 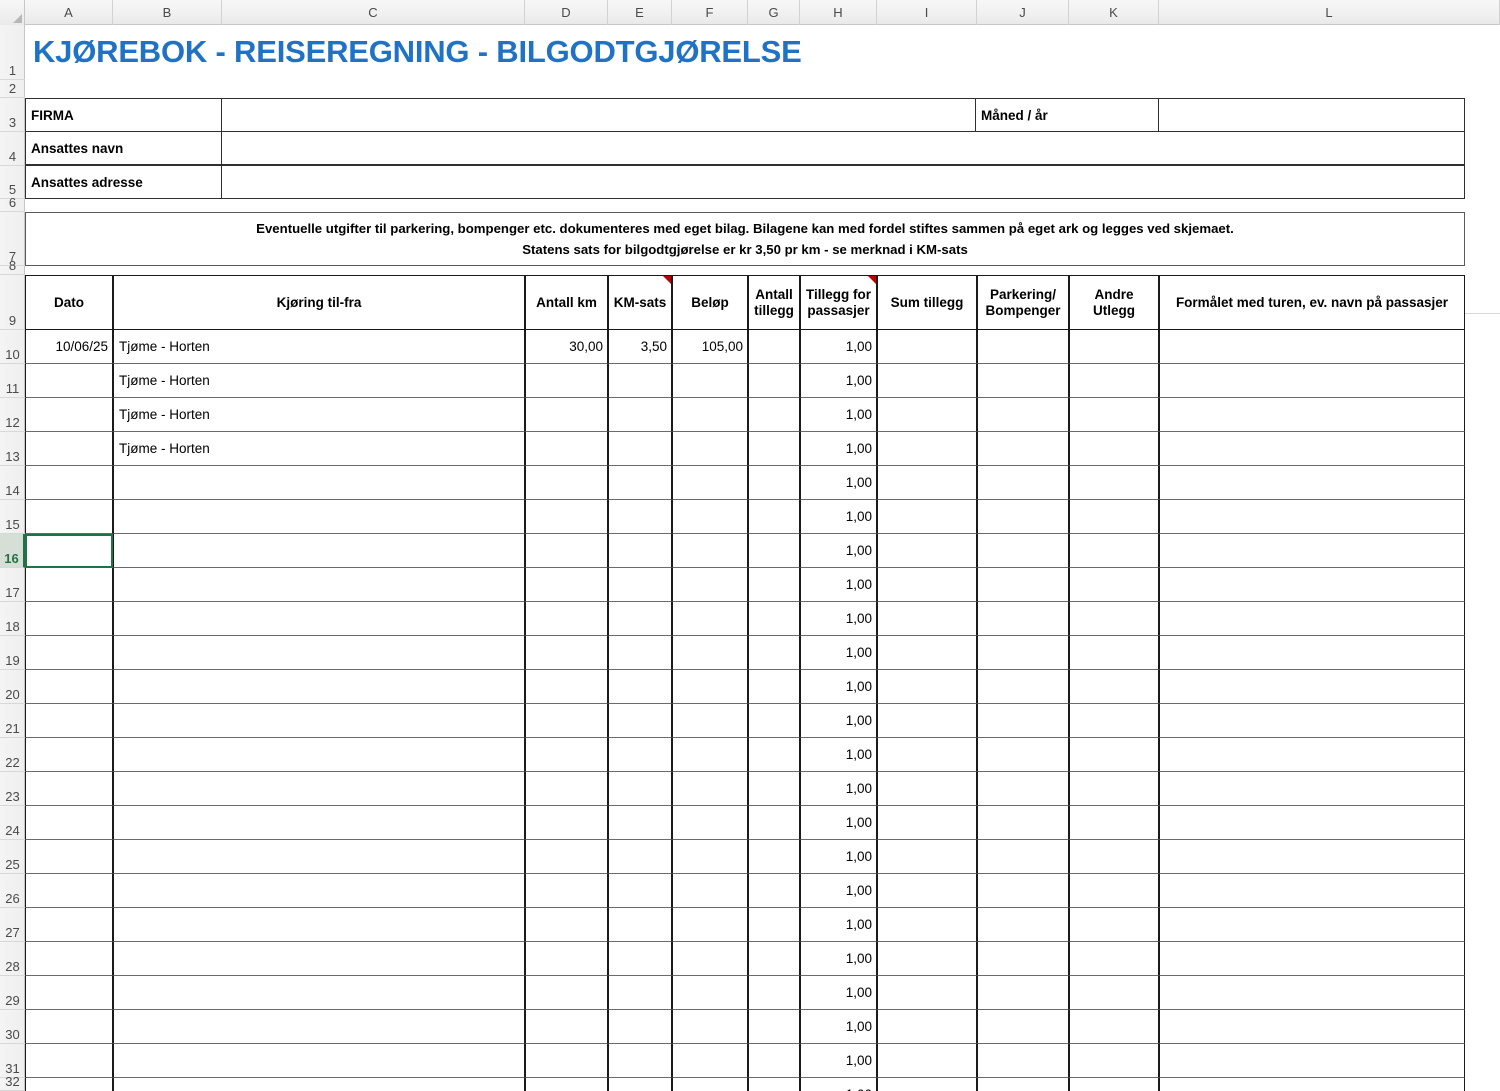 I want to click on maaned-aar-value, so click(x=1311, y=115).